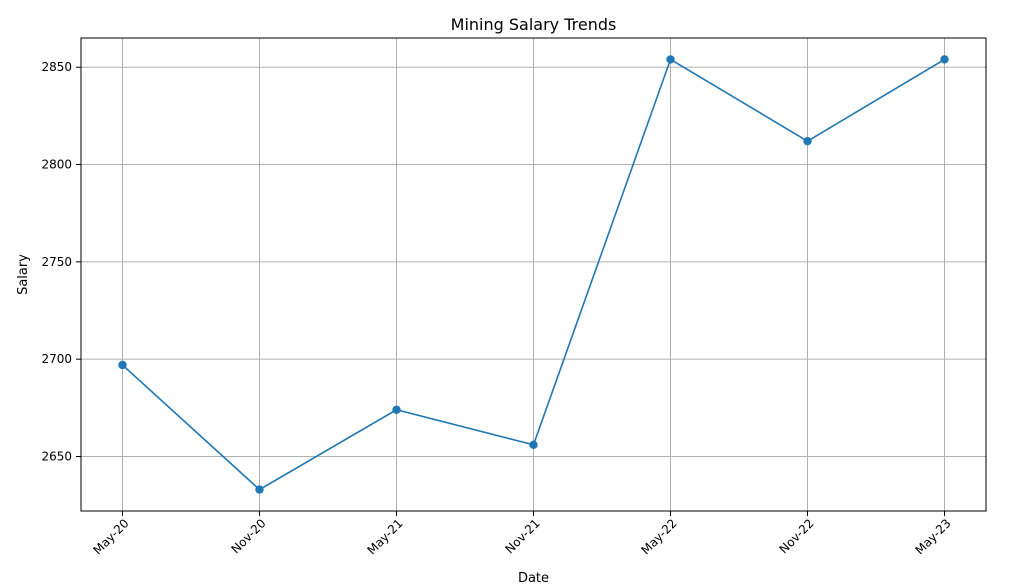 The width and height of the screenshot is (1010, 587). I want to click on x-tick-label: Nov-20, so click(249, 536).